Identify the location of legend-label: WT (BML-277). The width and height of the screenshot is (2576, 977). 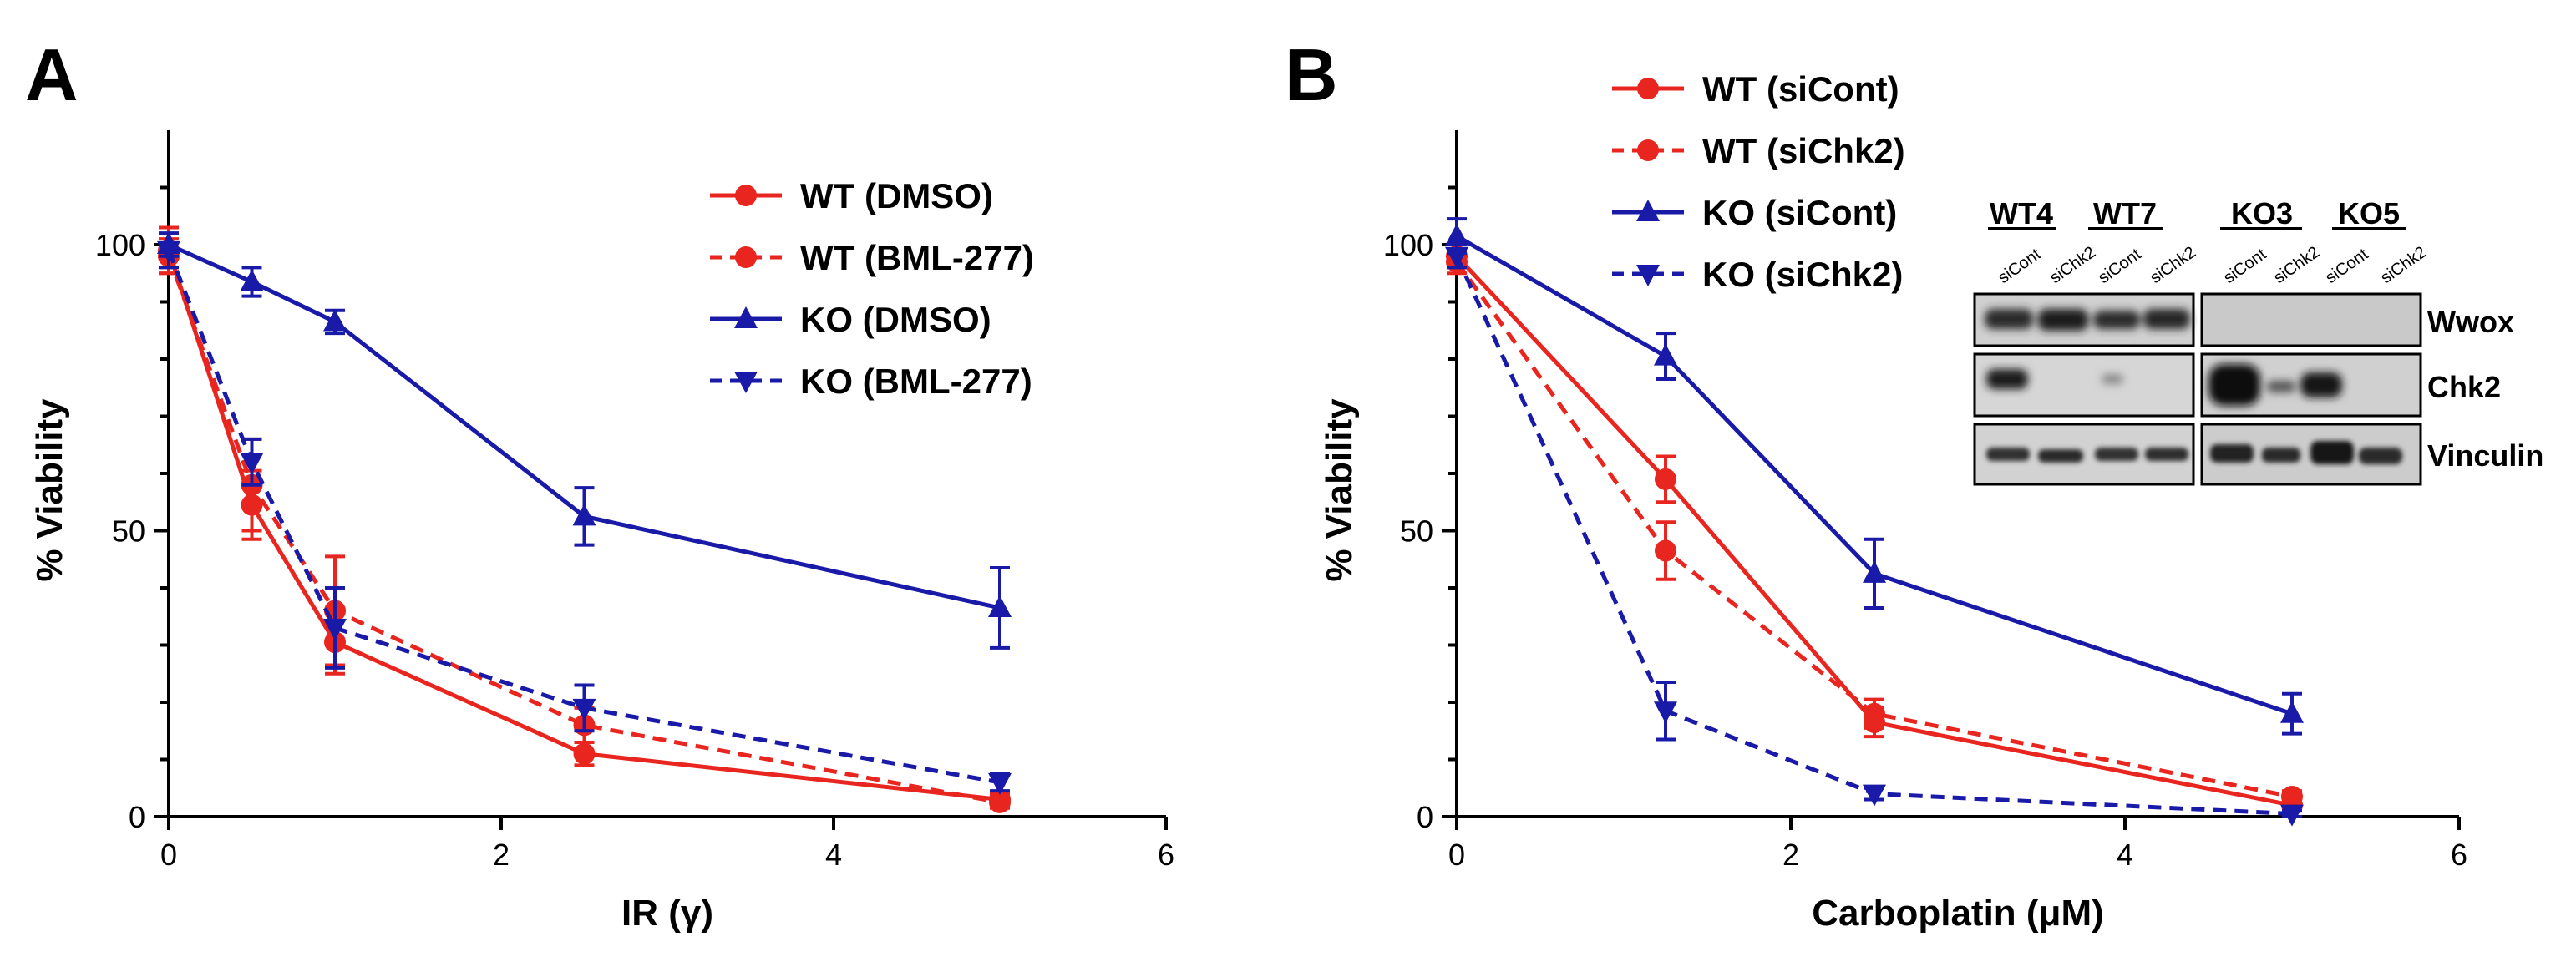
(917, 257).